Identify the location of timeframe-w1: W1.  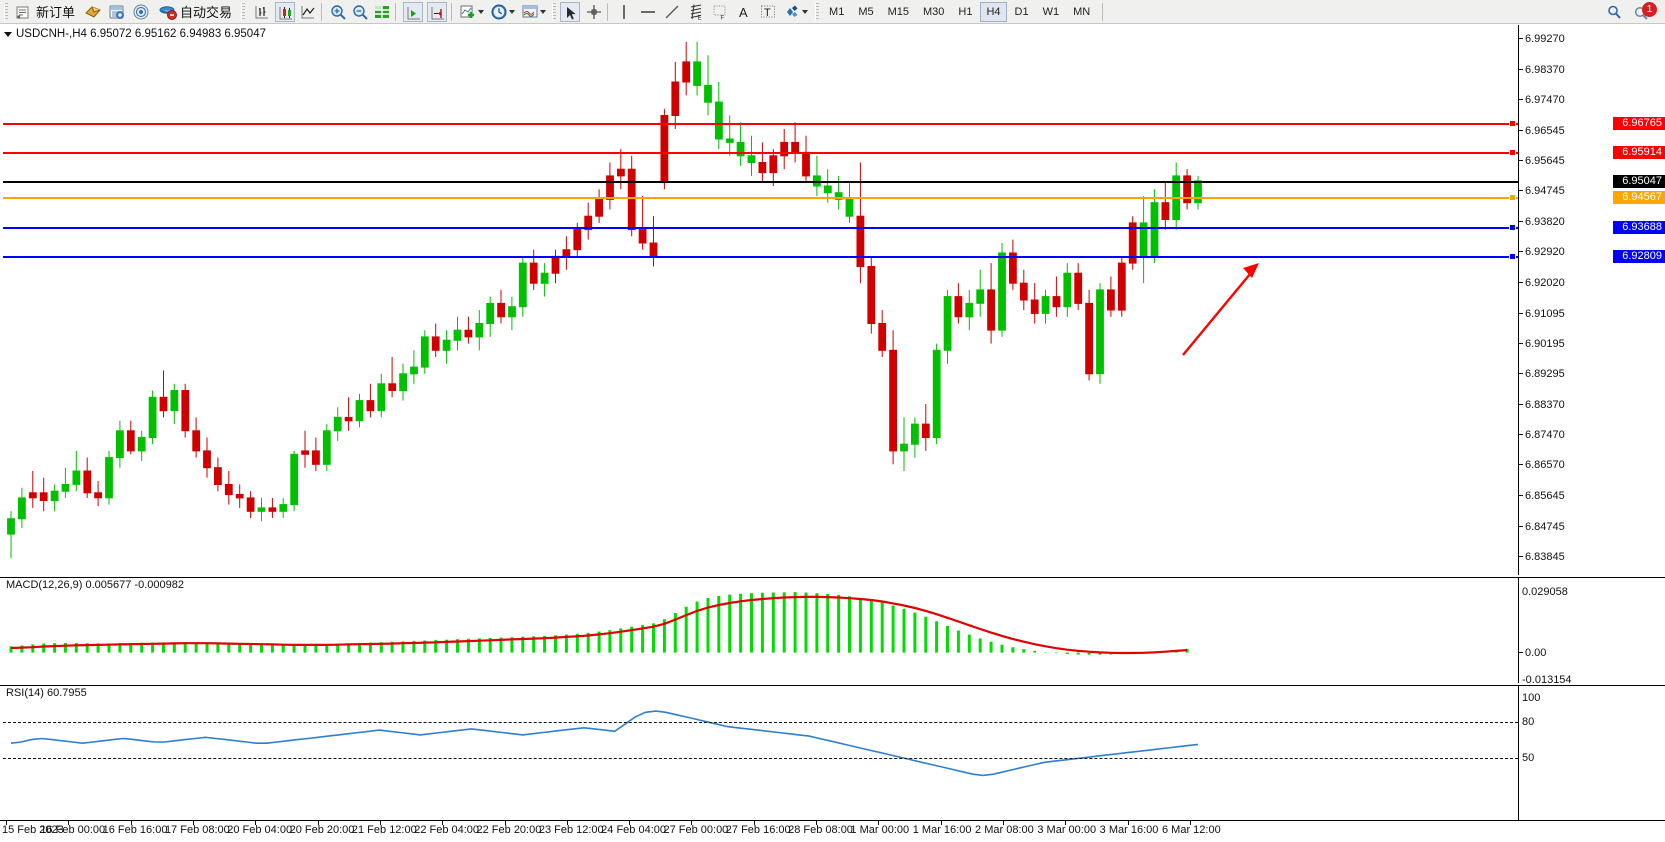
(1051, 11).